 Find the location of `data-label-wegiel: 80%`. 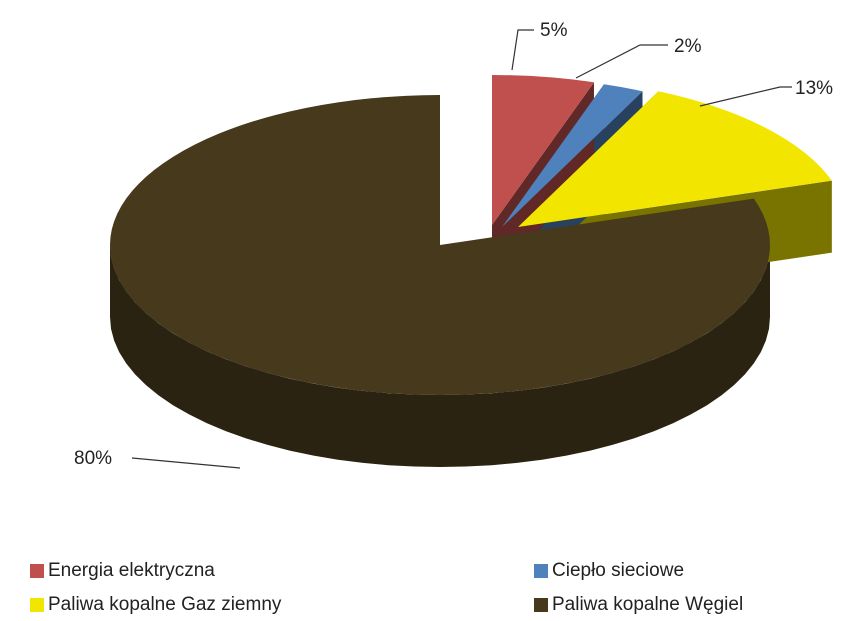

data-label-wegiel: 80% is located at coordinates (93, 458).